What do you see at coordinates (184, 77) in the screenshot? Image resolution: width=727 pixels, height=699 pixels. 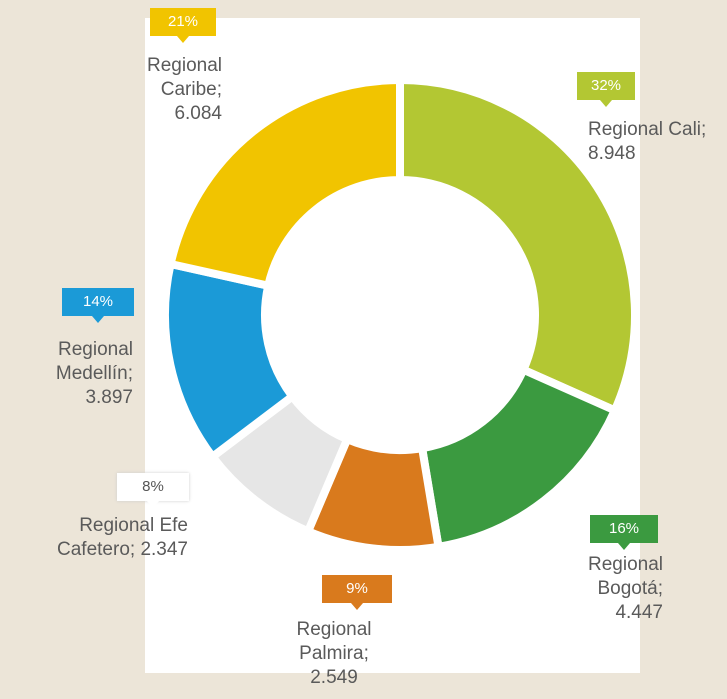 I see `category-name: Regional Caribe` at bounding box center [184, 77].